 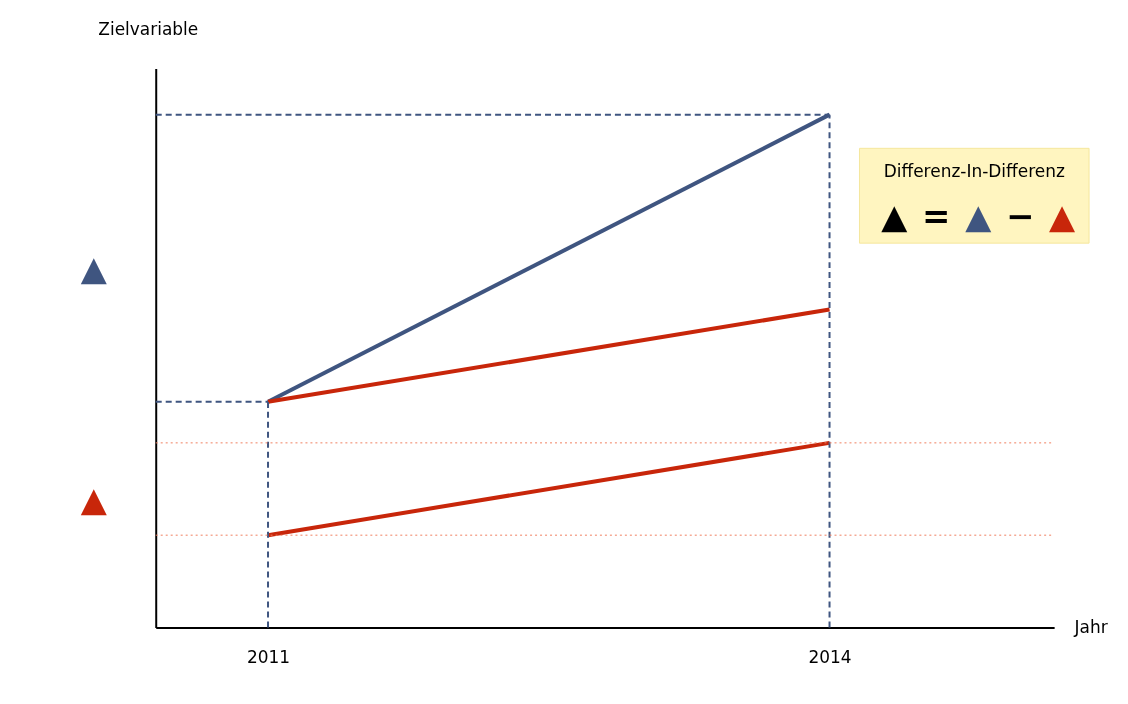 What do you see at coordinates (1090, 626) in the screenshot?
I see `x-axis-title: Jahr` at bounding box center [1090, 626].